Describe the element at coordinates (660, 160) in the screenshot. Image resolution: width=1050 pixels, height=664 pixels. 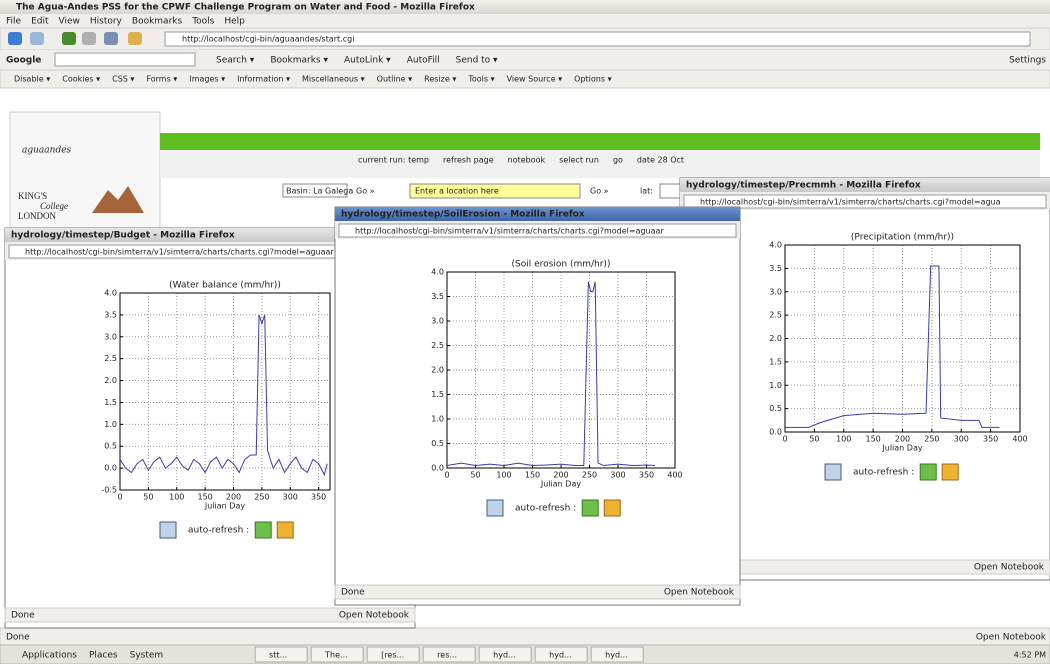
I see `nav-link: date 28 Oct` at that location.